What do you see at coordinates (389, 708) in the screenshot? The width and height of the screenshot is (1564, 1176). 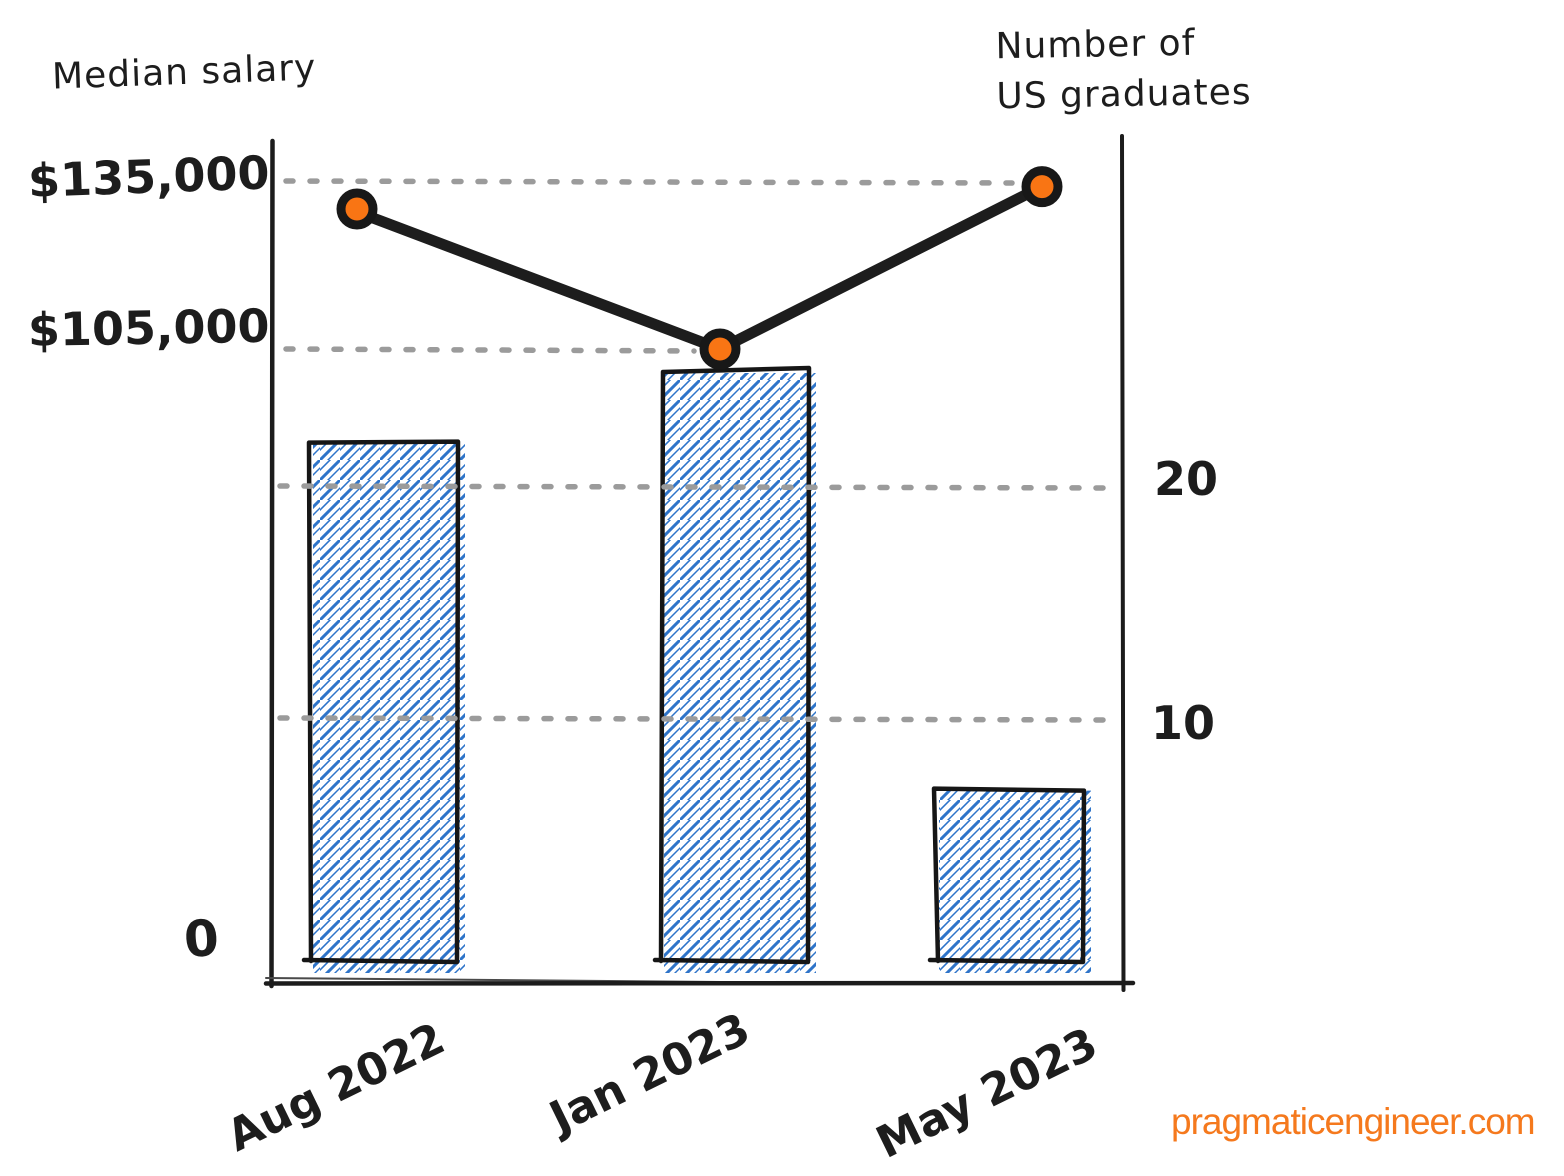 I see `bar-aug-2022` at bounding box center [389, 708].